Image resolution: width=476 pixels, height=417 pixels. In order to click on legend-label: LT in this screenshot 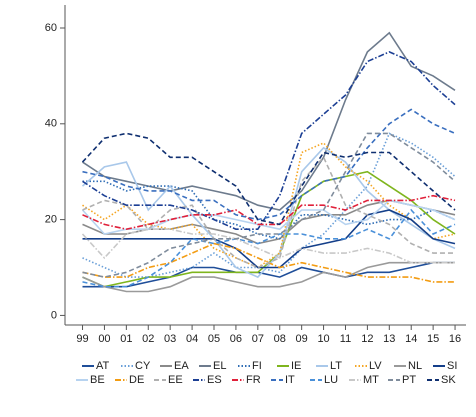, I will do `click(336, 366)`.